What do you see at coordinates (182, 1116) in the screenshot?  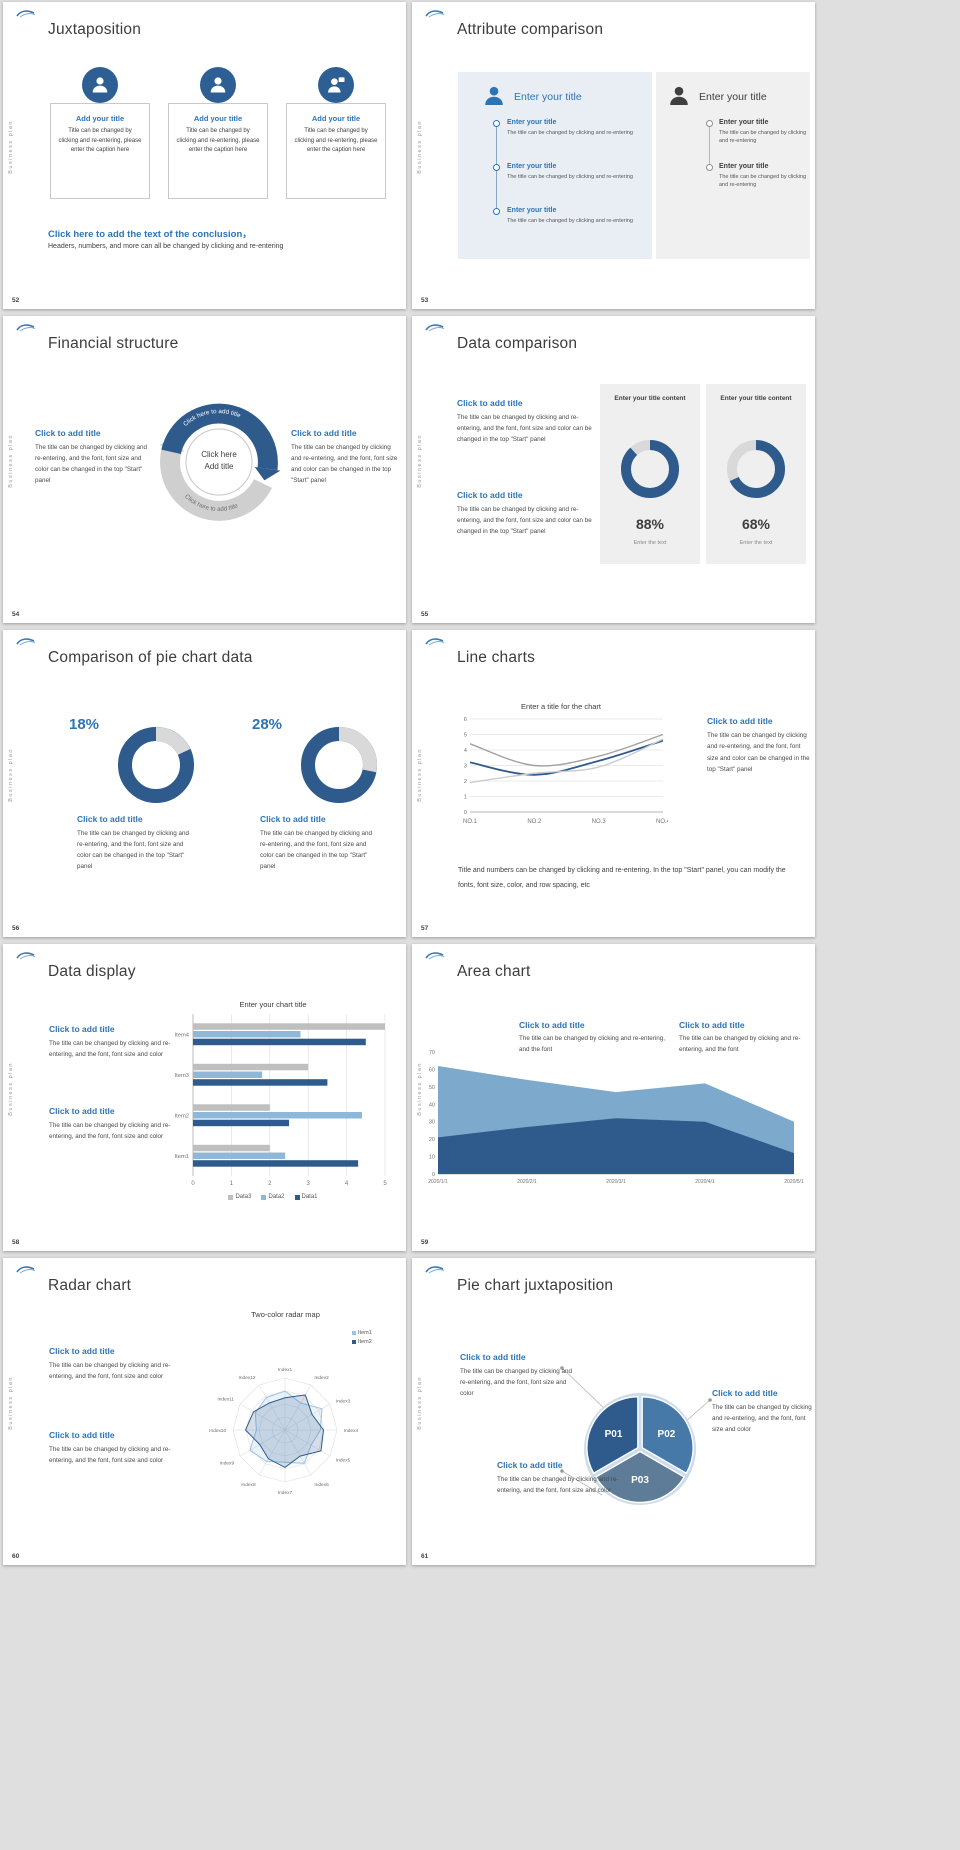 I see `svg-text: Item2` at bounding box center [182, 1116].